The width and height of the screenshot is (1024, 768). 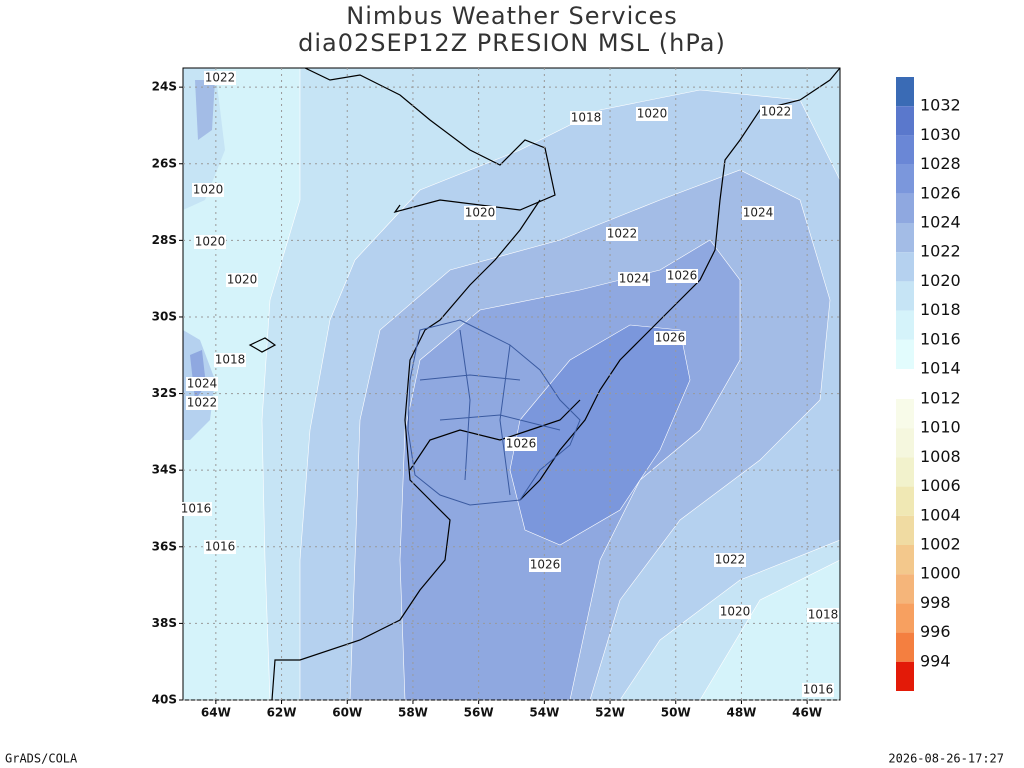 I want to click on colorbar-label: 1004, so click(x=940, y=514).